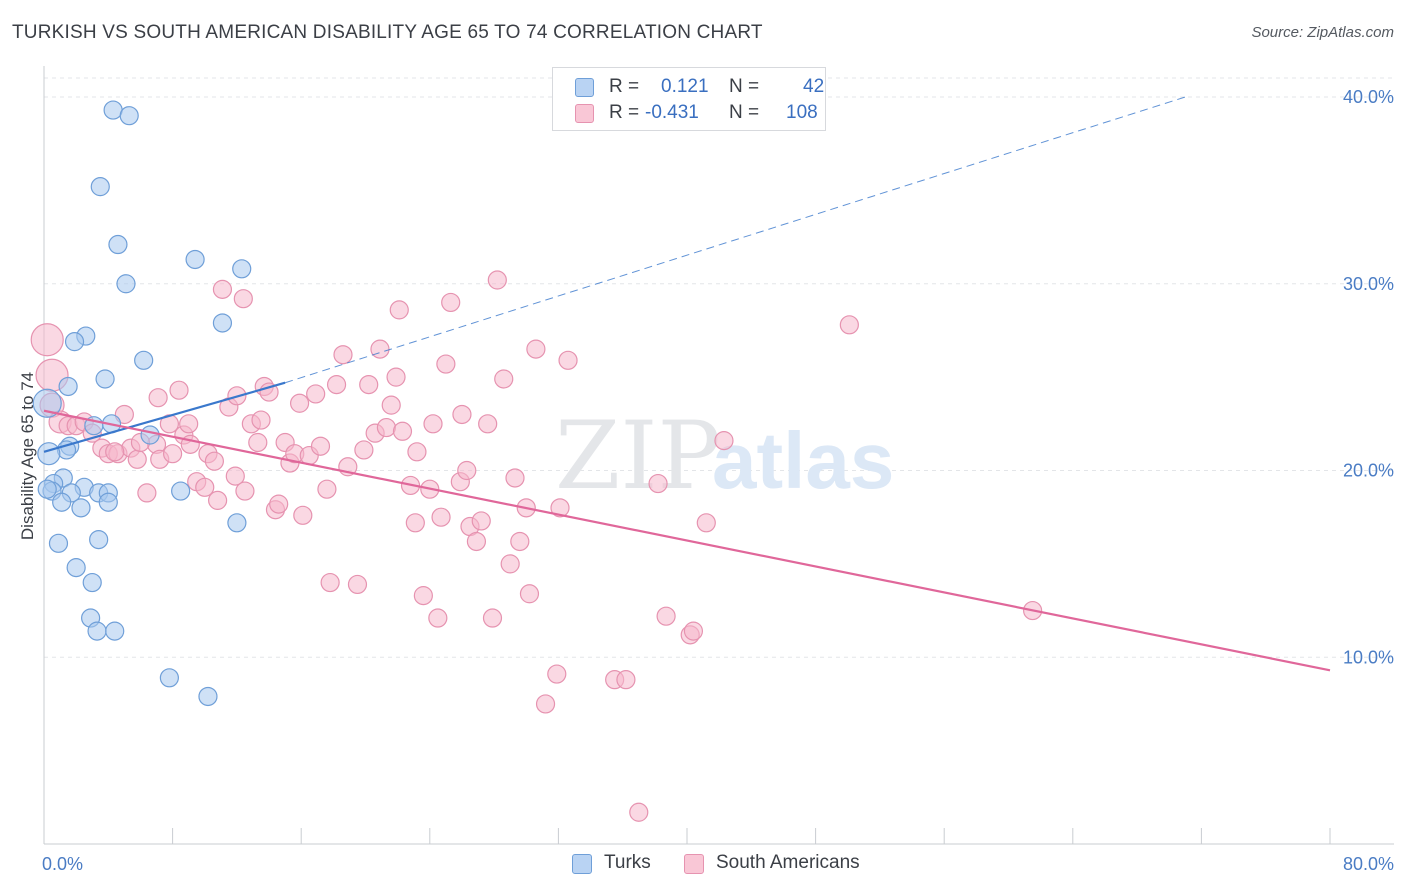 The image size is (1406, 892). I want to click on x-tick-min: 0.0%, so click(62, 864).